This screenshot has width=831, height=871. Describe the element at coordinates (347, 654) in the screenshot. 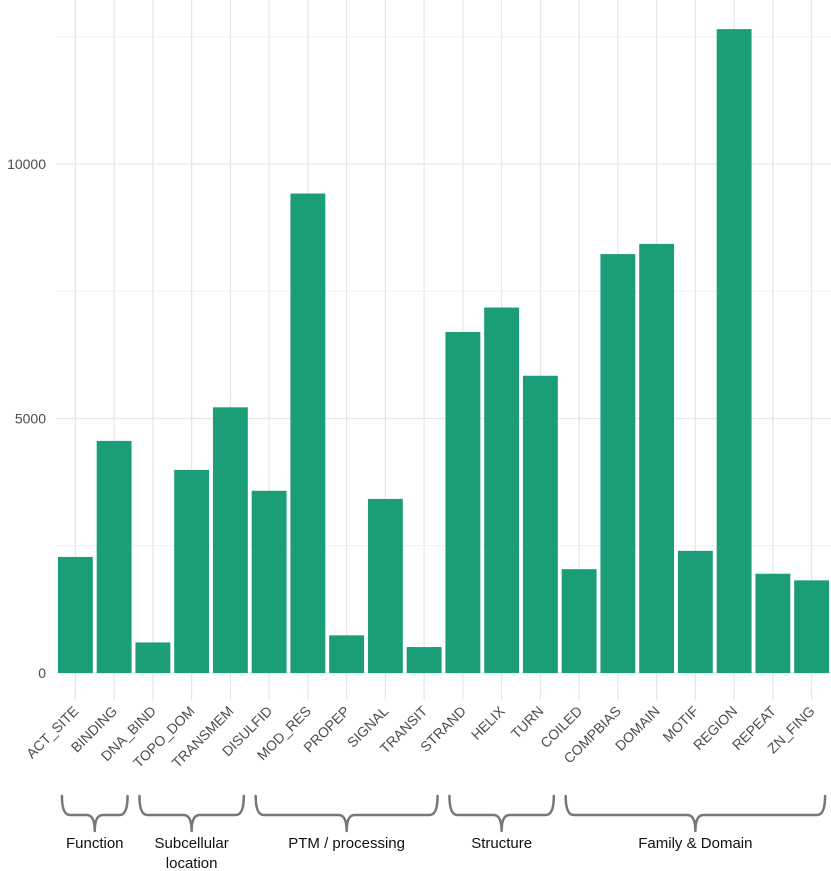

I see `bar-propep` at that location.